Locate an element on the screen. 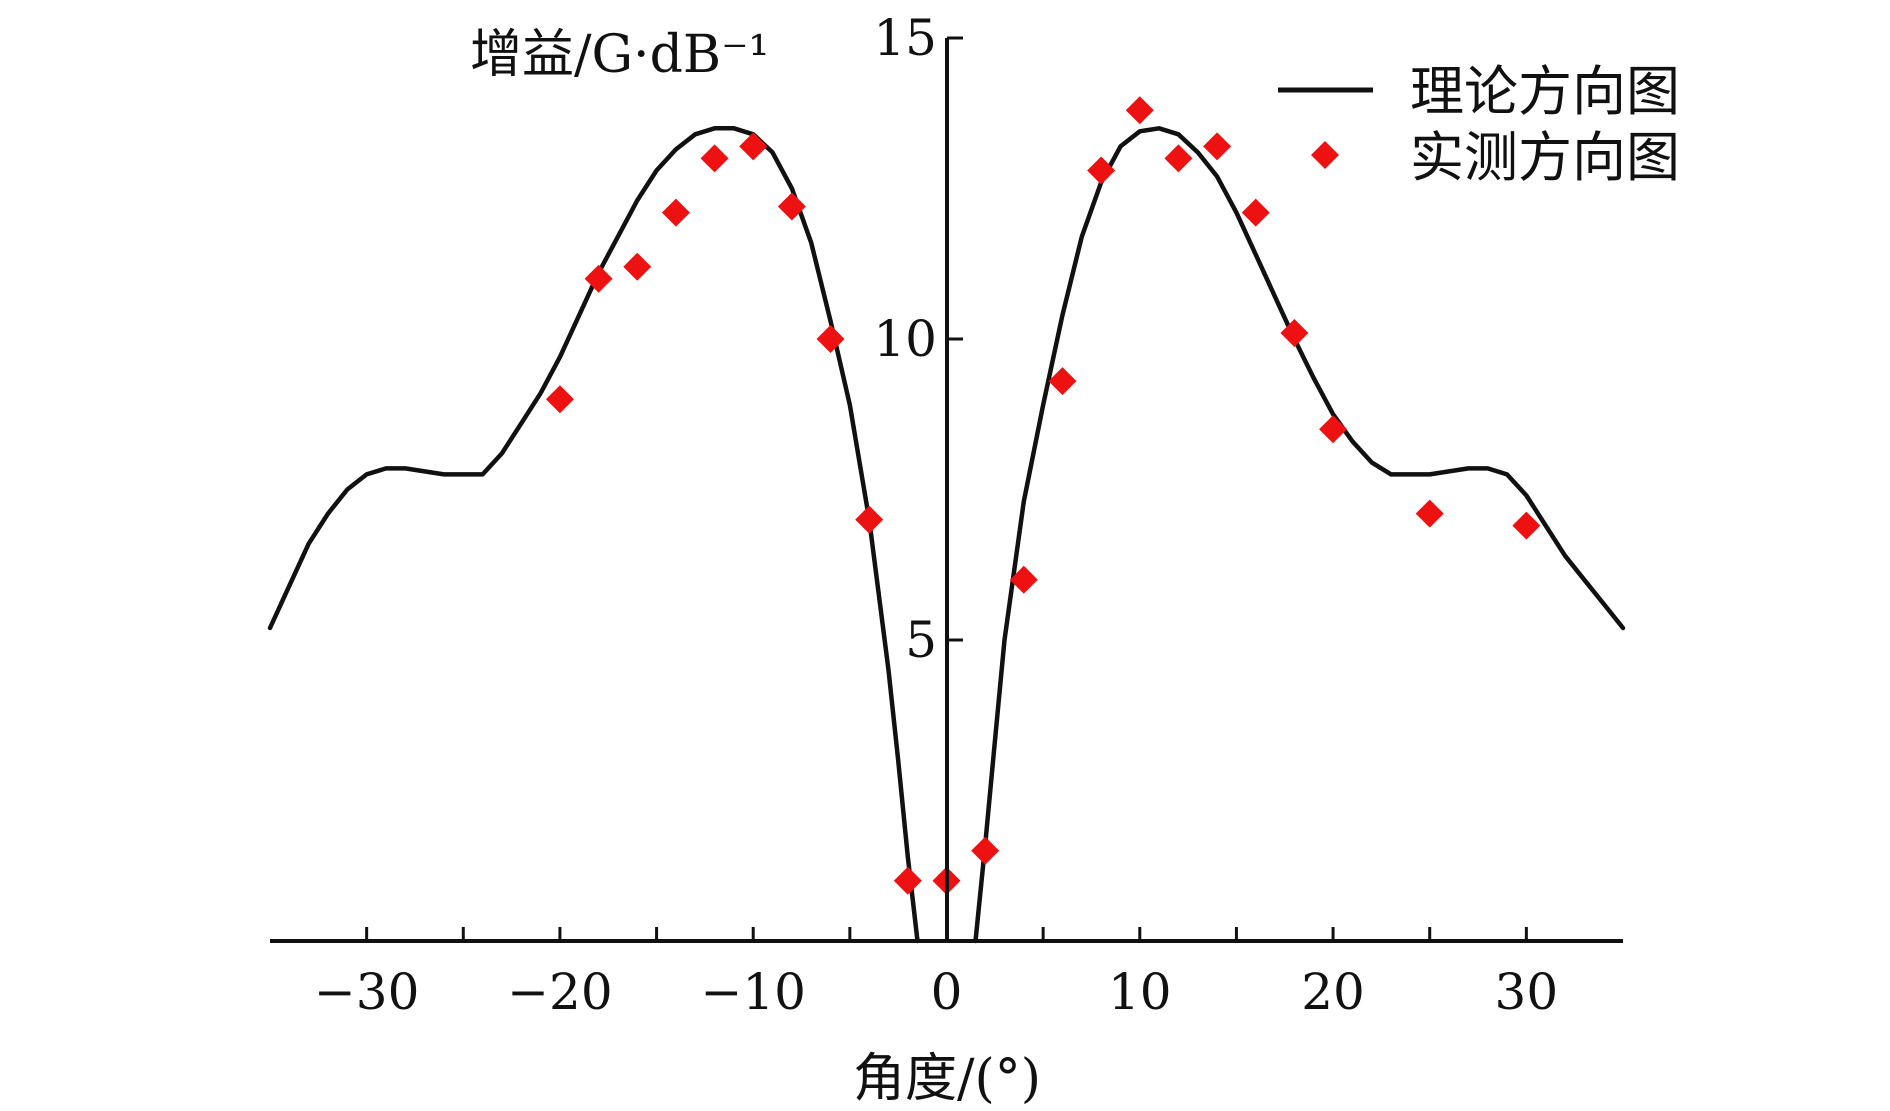 This screenshot has width=1890, height=1111. x-axis-title: 角度/(°) is located at coordinates (947, 1079).